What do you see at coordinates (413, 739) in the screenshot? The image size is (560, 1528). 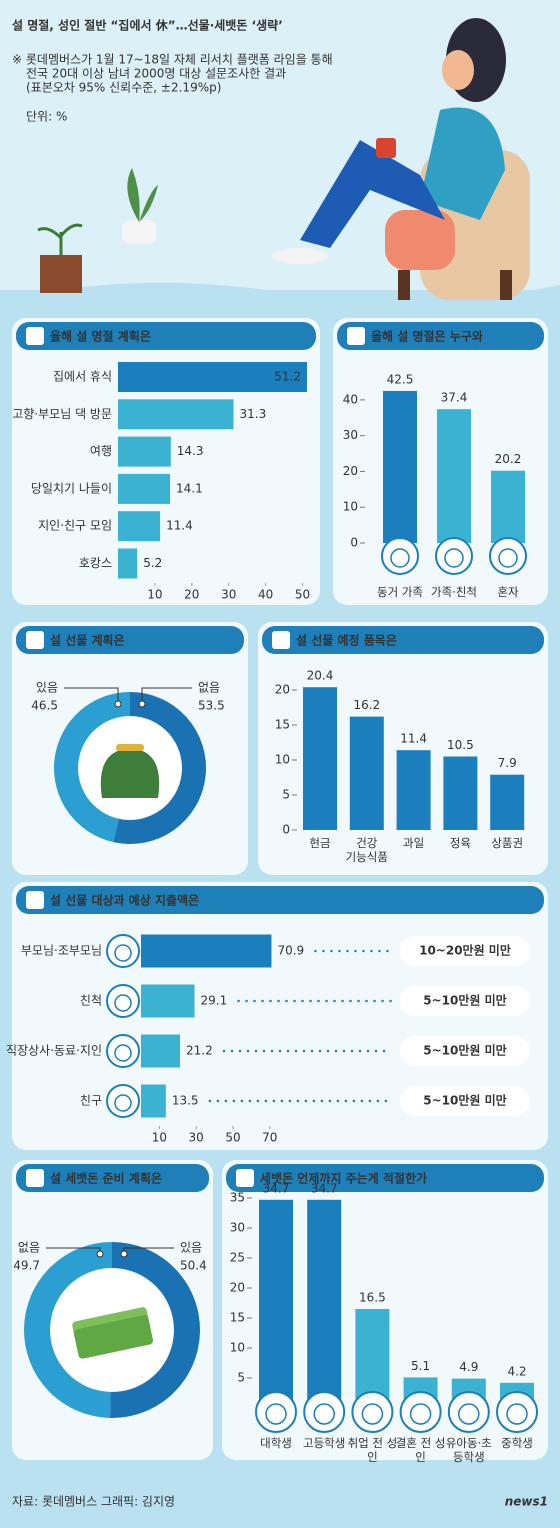 I see `value-label: 11.4` at bounding box center [413, 739].